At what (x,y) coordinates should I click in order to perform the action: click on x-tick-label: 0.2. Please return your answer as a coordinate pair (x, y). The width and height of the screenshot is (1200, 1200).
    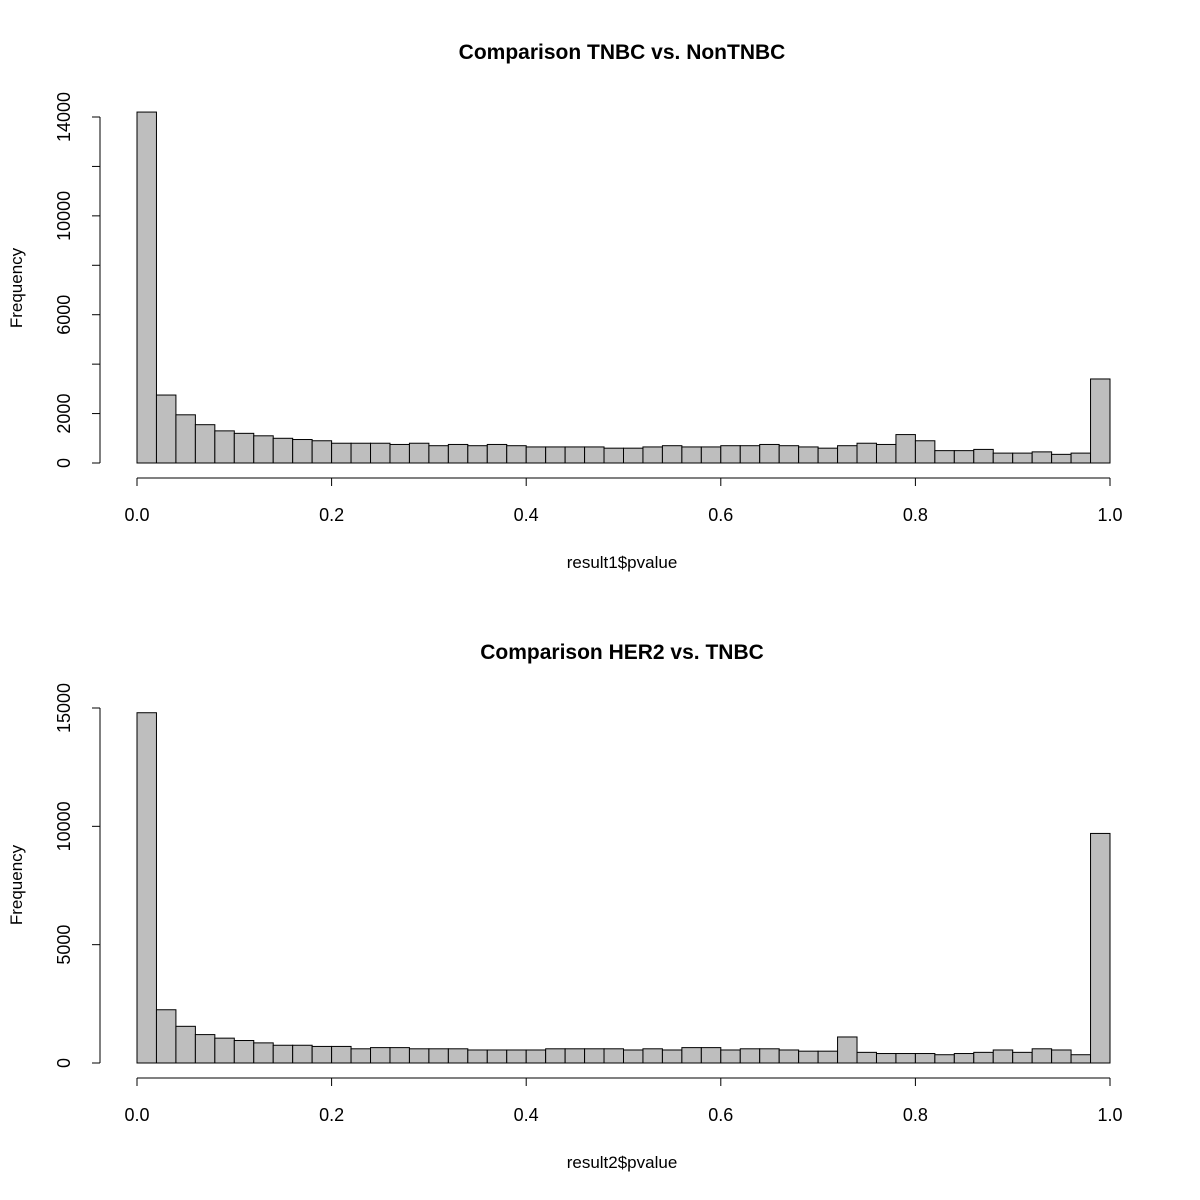
    Looking at the image, I should click on (331, 515).